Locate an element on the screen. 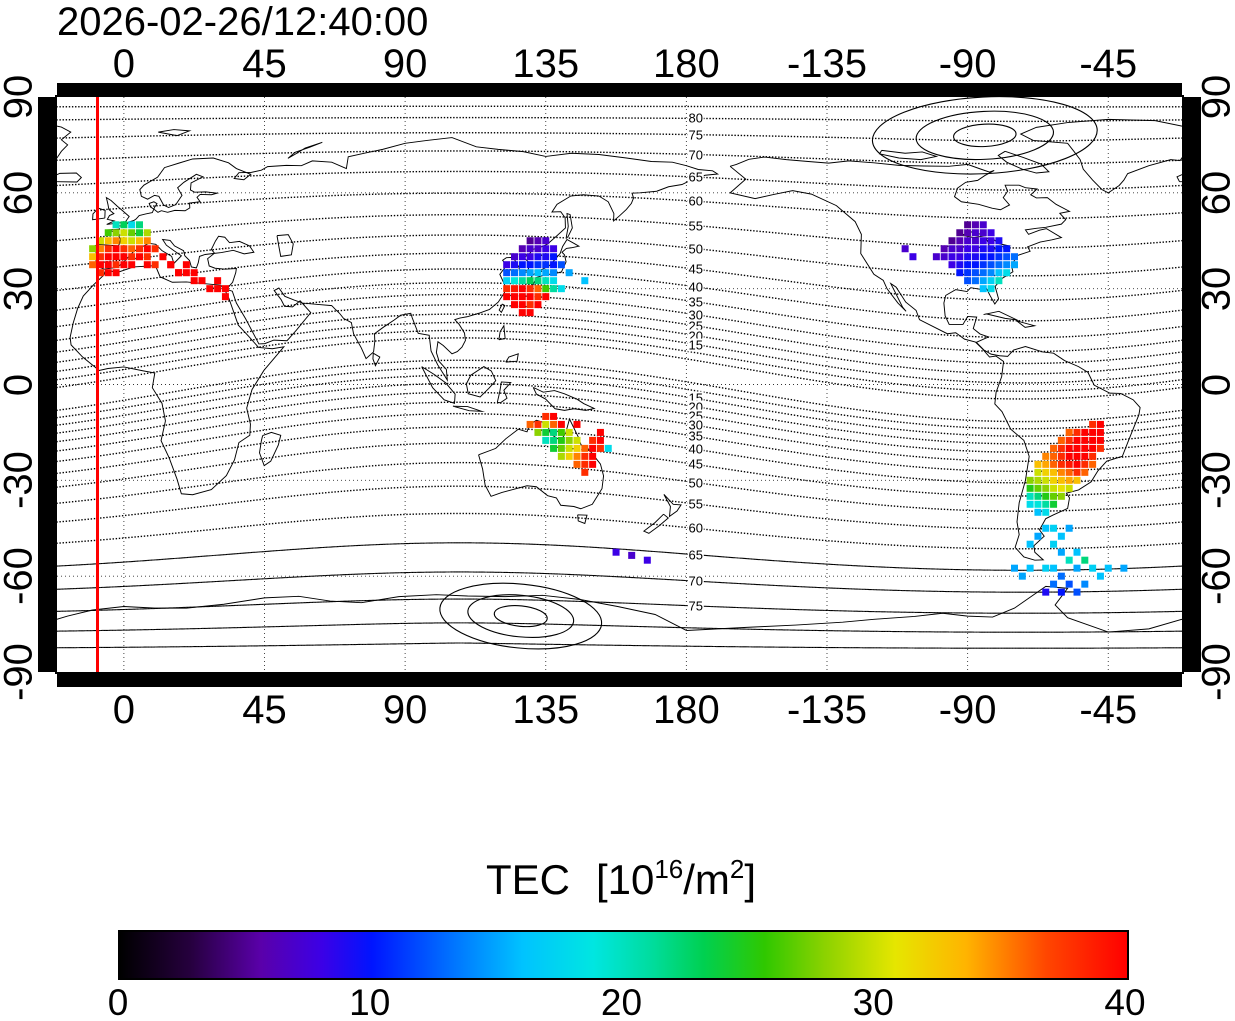  colorbar-title-mid: /m is located at coordinates (706, 879).